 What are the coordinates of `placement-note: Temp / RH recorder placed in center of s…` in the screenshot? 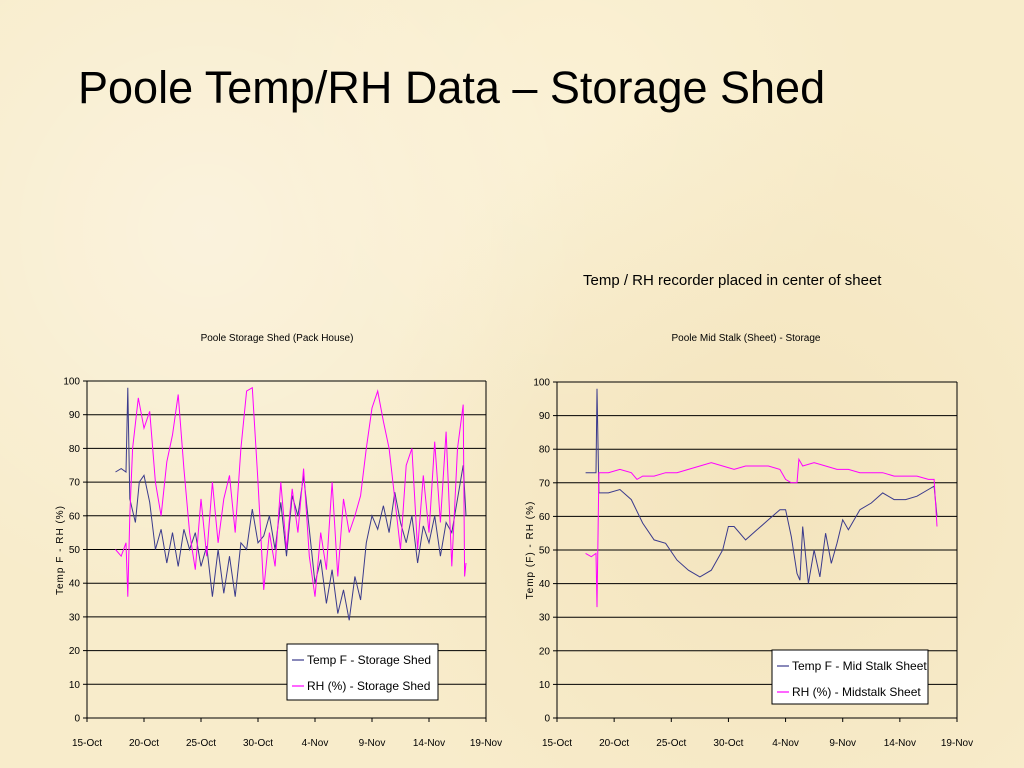 It's located at (732, 280).